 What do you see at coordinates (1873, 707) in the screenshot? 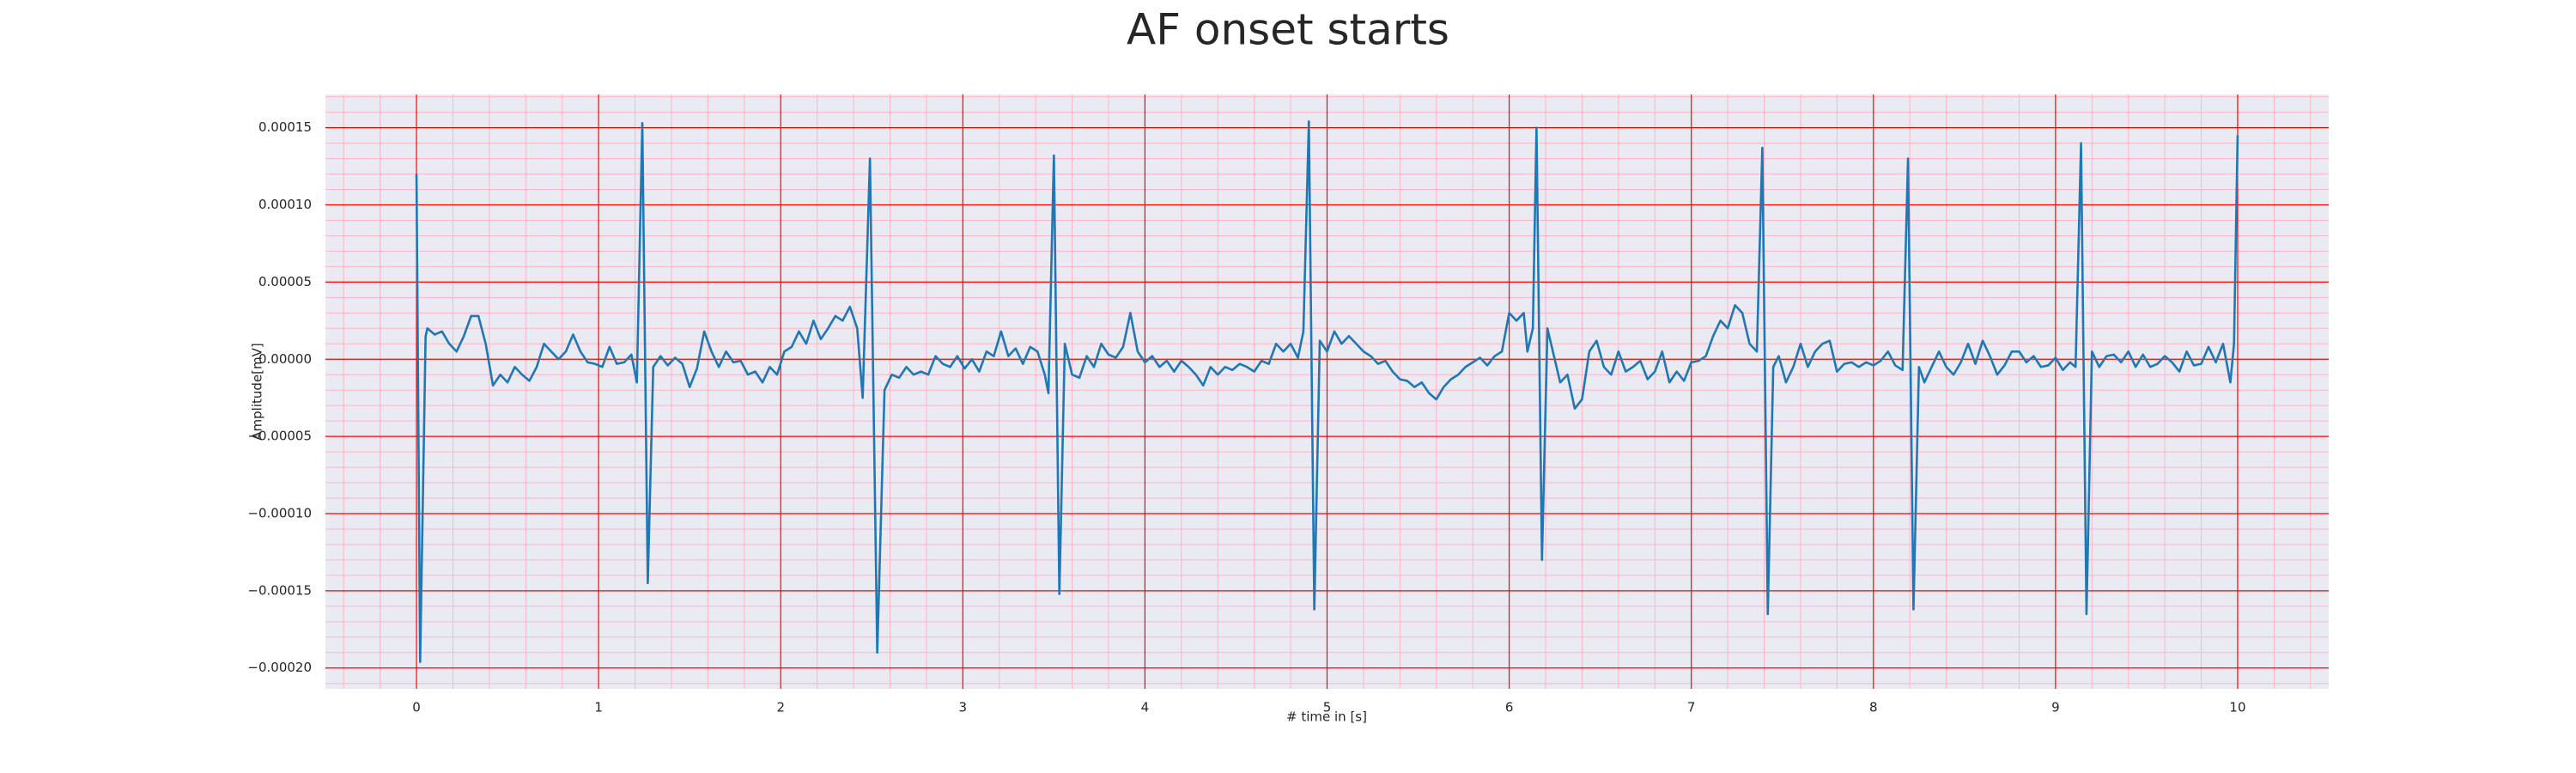
I see `x-tick-label: 8` at bounding box center [1873, 707].